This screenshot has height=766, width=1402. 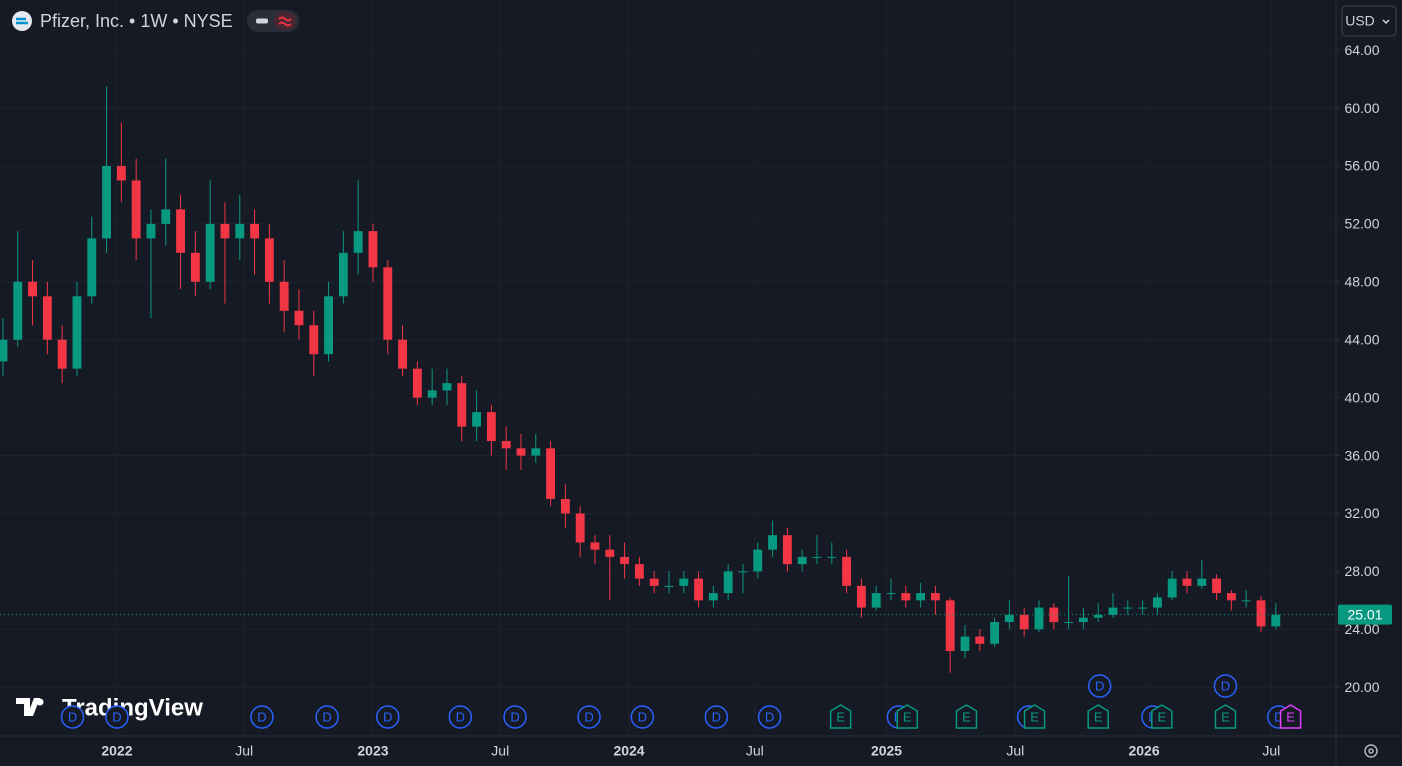 What do you see at coordinates (1361, 282) in the screenshot?
I see `y-tick-label: 48.00` at bounding box center [1361, 282].